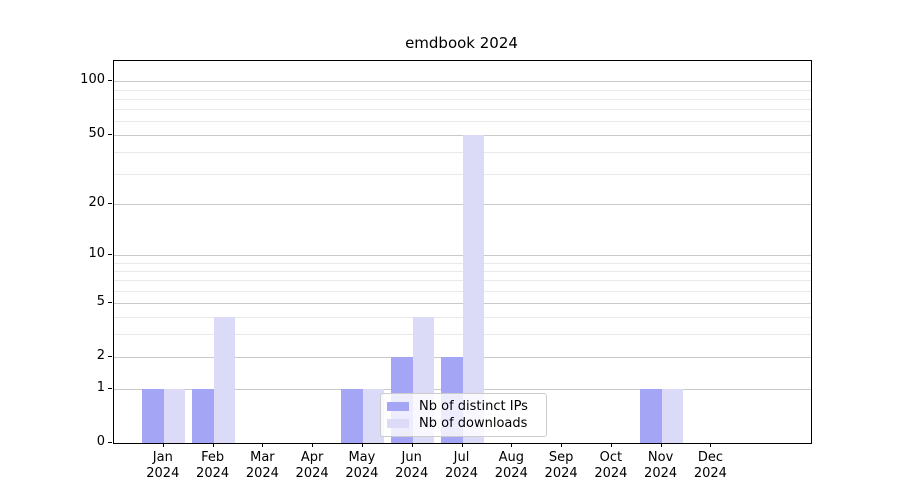 The height and width of the screenshot is (500, 900). Describe the element at coordinates (96, 133) in the screenshot. I see `y-tick-label: 50` at that location.